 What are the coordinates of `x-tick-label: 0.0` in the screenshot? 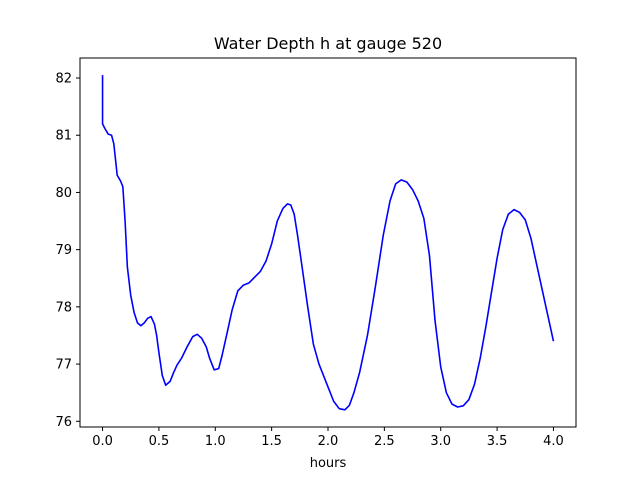 It's located at (102, 441).